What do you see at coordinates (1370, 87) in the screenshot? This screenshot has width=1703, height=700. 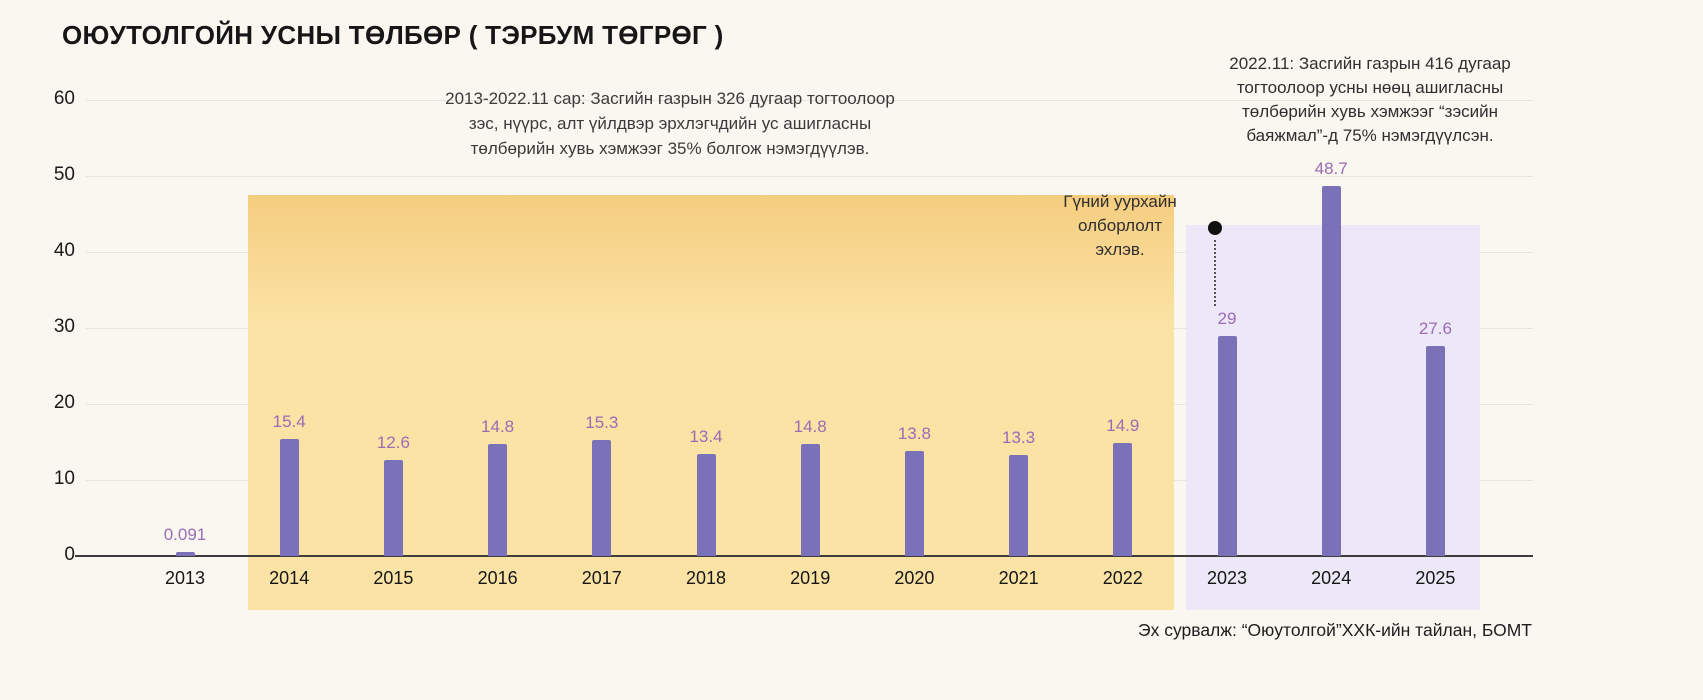 I see `annotation-line: тогтоолоор усны нөөц ашигласны` at bounding box center [1370, 87].